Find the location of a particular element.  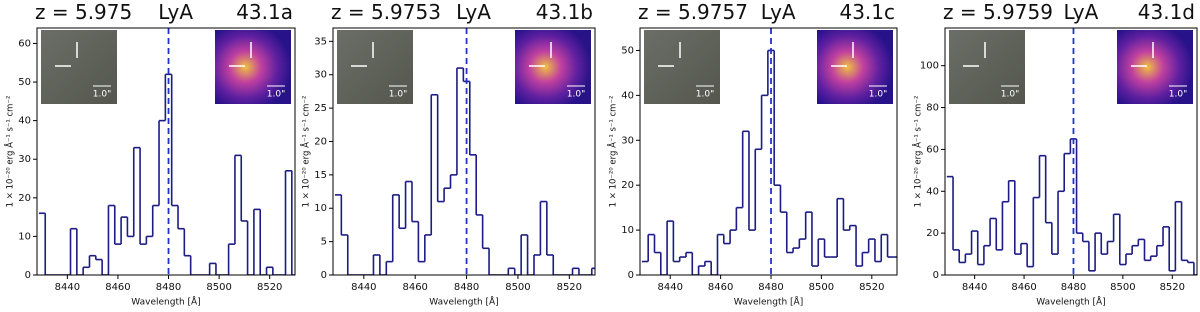

y-tick-label: 25 is located at coordinates (320, 108).